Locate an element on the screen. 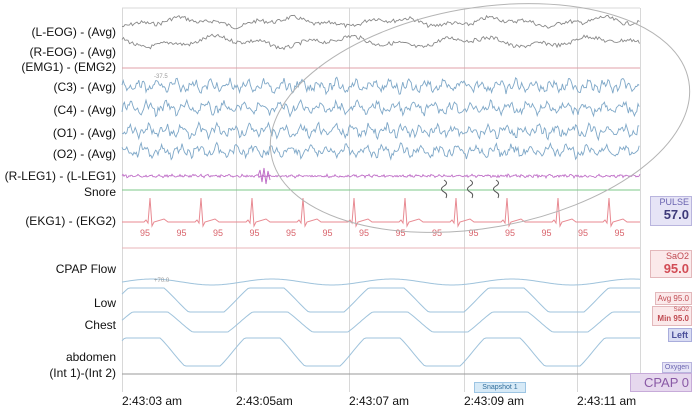  channel-label-low: Low is located at coordinates (104, 303).